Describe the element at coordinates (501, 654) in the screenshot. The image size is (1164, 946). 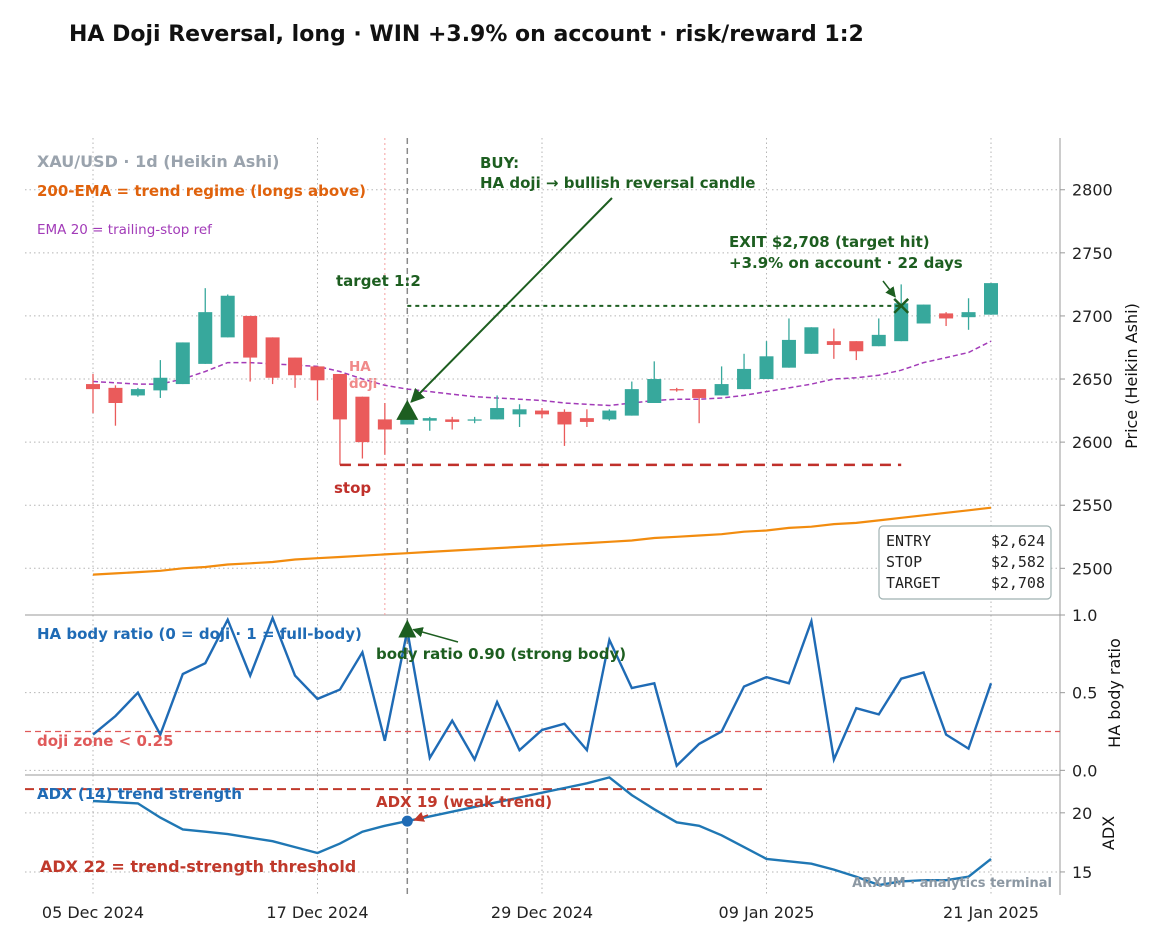
I see `annotation: body ratio 0.90 (strong body)` at that location.